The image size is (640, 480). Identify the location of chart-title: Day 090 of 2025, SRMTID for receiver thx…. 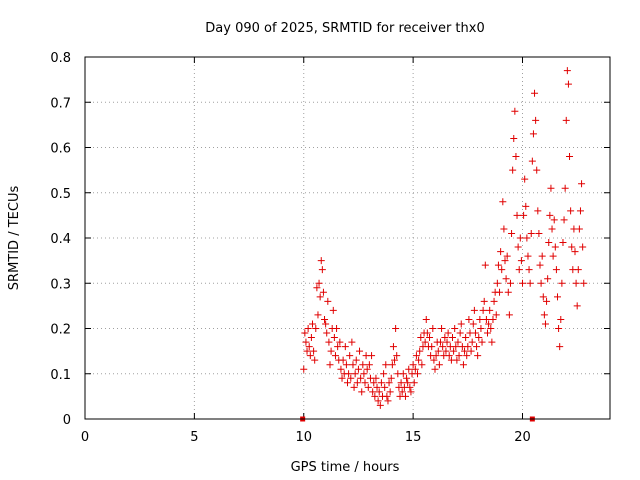
(344, 28).